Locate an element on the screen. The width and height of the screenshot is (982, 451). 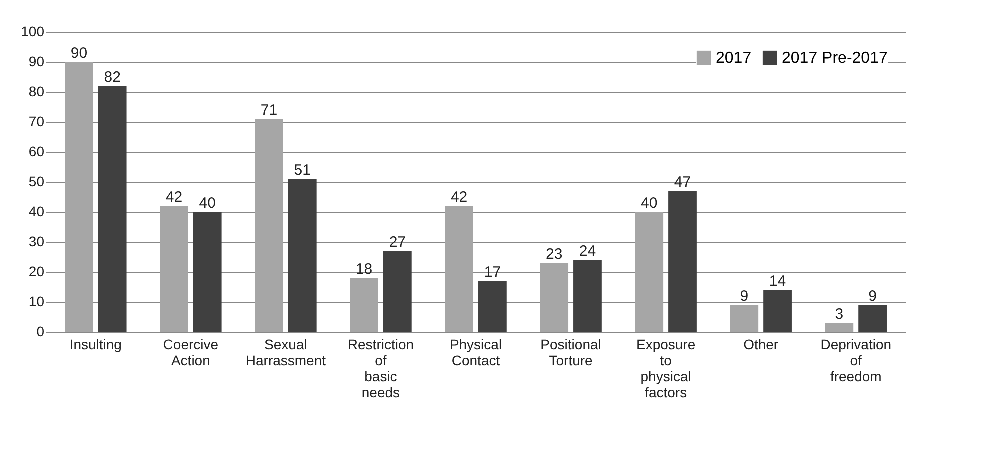
data-label: 17 is located at coordinates (493, 272).